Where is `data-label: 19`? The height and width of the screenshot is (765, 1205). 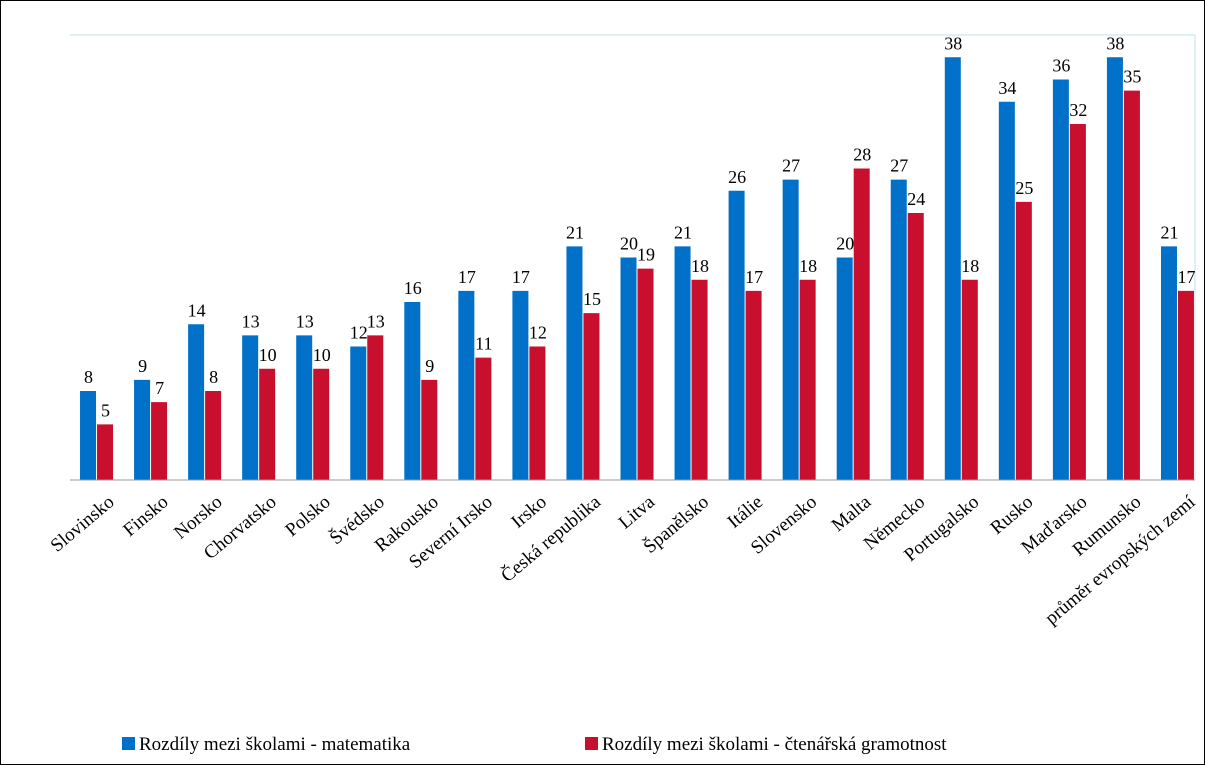 data-label: 19 is located at coordinates (646, 255).